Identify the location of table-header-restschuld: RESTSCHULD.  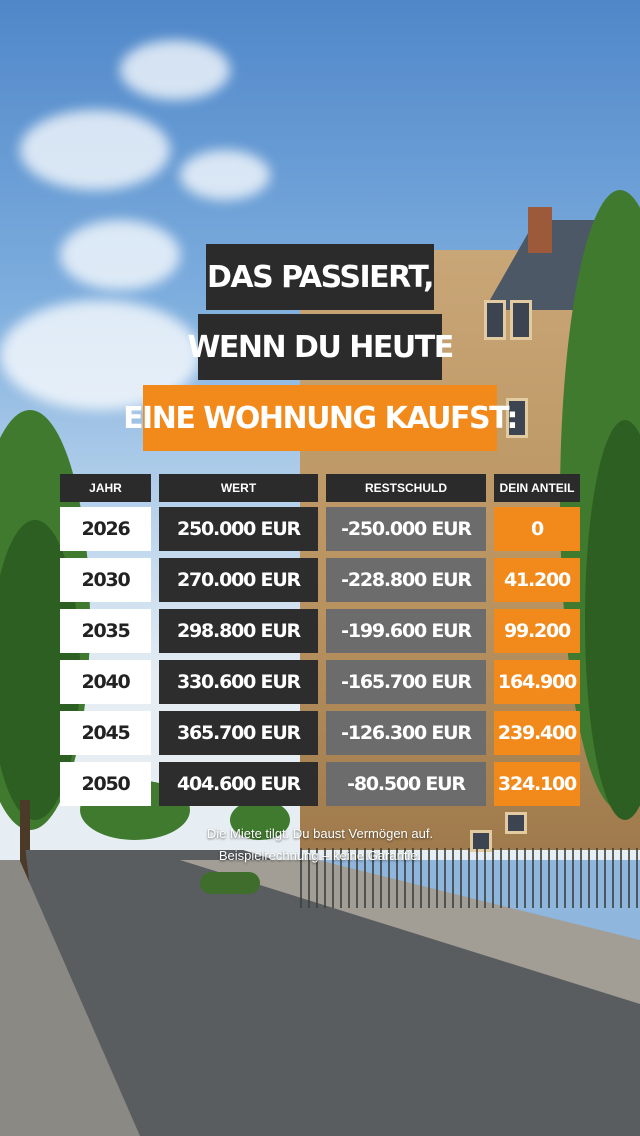
(406, 488).